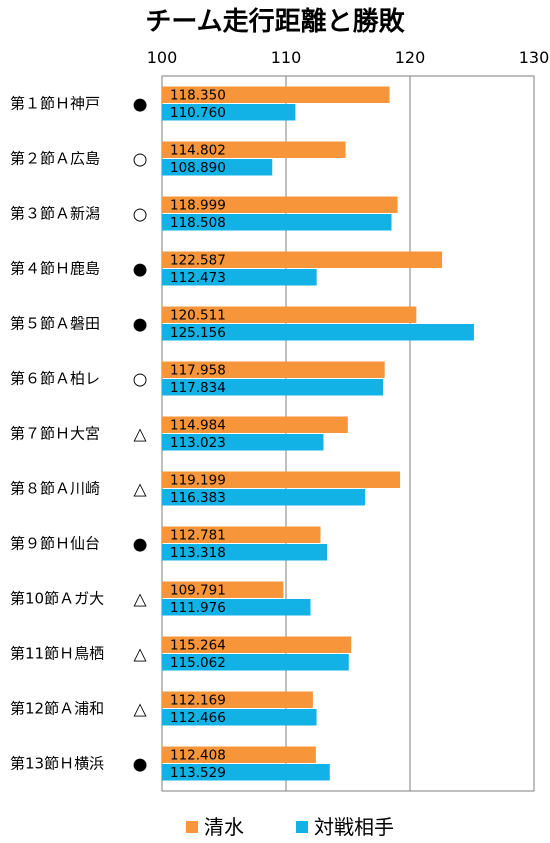 The height and width of the screenshot is (843, 550). I want to click on chart-title: チーム走行距離と勝敗, so click(275, 21).